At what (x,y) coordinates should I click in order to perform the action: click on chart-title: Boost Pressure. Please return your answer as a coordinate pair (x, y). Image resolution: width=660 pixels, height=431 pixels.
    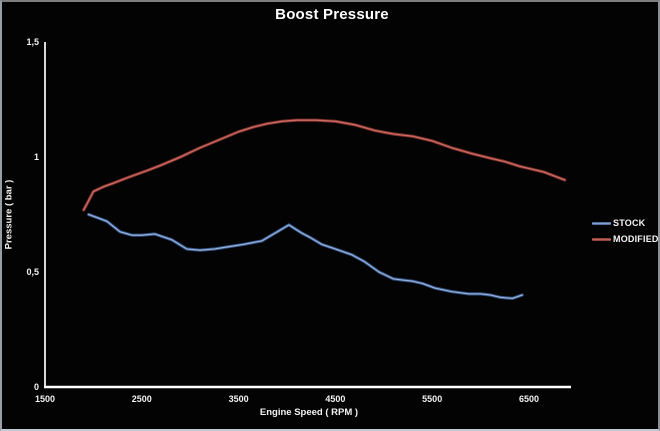
    Looking at the image, I should click on (332, 14).